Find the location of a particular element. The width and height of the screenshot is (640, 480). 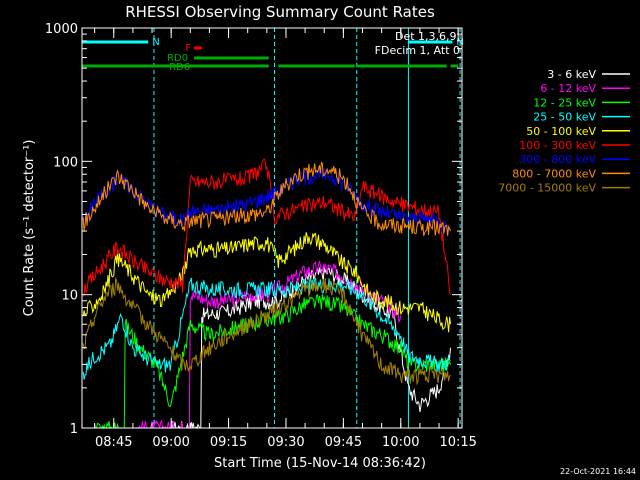

legend-label-8: 7000 - 15000 keV is located at coordinates (547, 188).